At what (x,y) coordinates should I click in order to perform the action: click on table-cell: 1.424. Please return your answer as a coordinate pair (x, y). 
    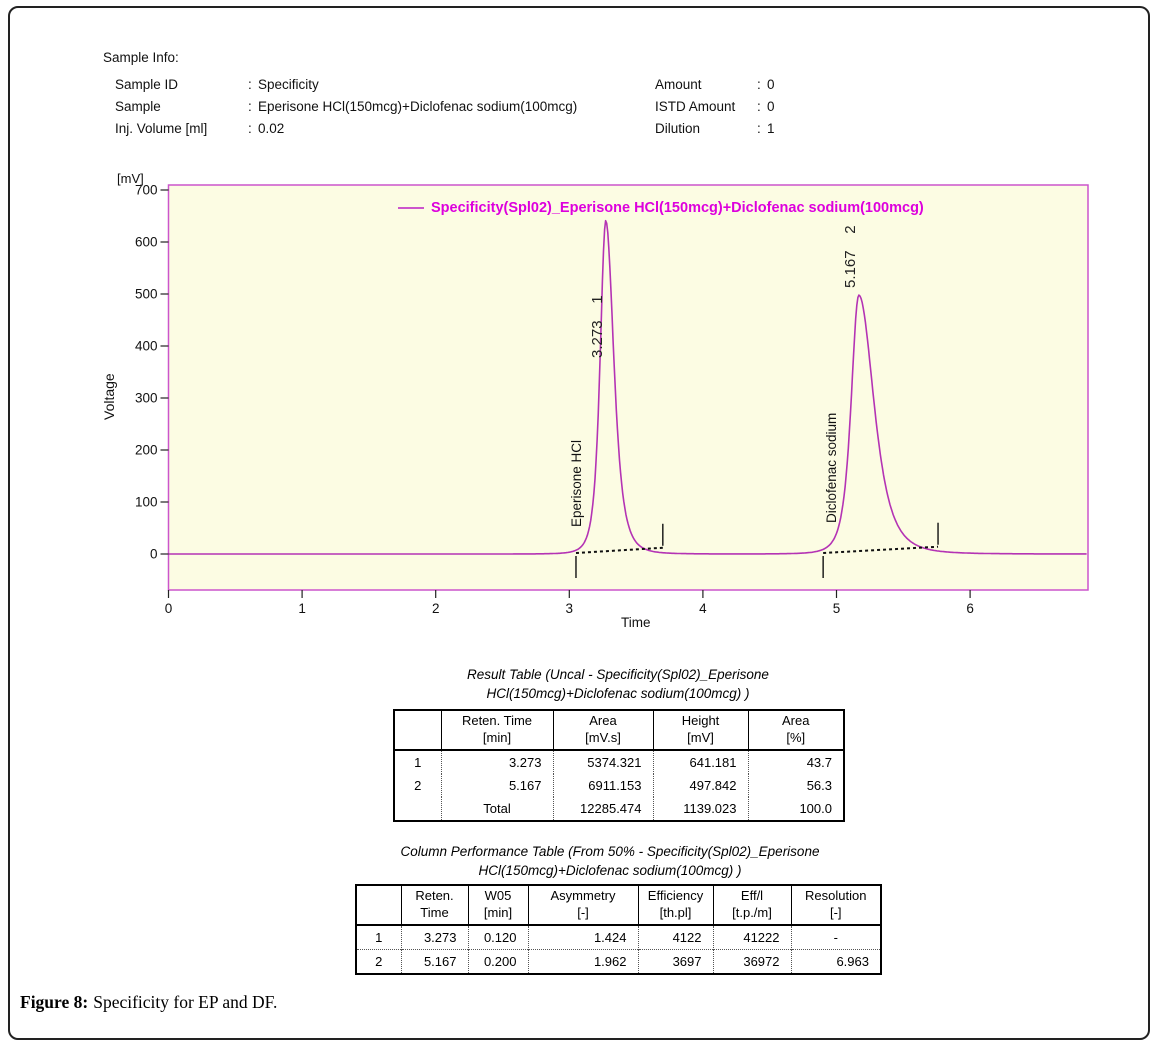
    Looking at the image, I should click on (582, 937).